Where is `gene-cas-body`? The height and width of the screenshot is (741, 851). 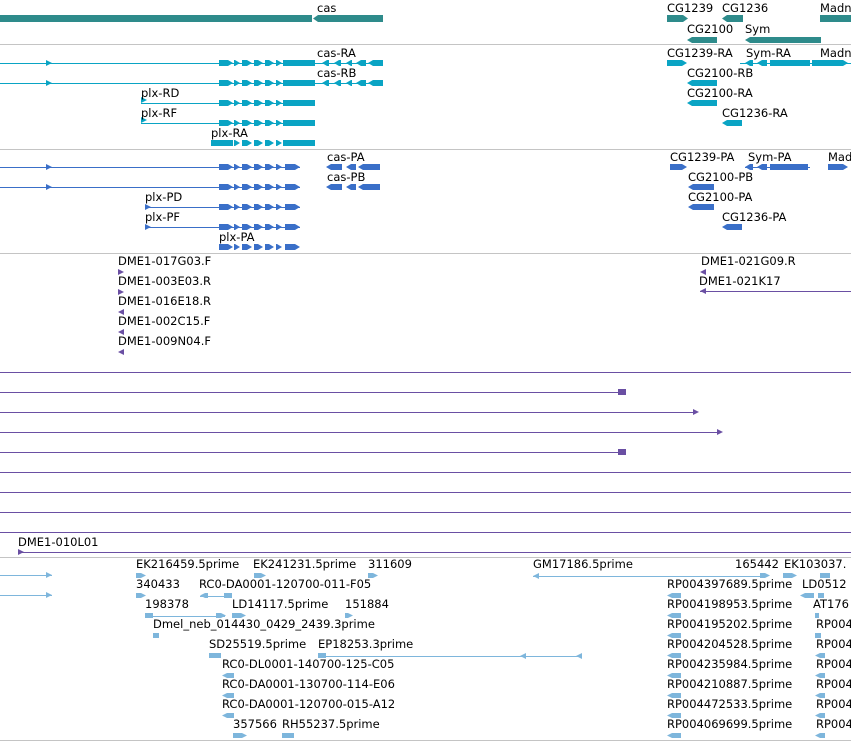
gene-cas-body is located at coordinates (156, 18).